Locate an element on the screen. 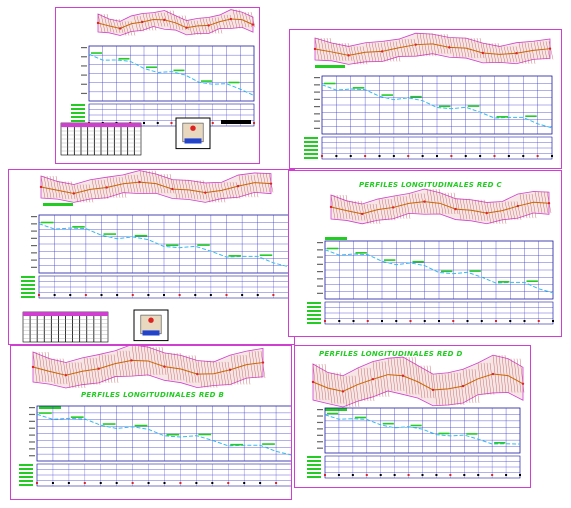 Image resolution: width=571 pixels, height=508 pixels. manhole-cover is located at coordinates (193, 128).